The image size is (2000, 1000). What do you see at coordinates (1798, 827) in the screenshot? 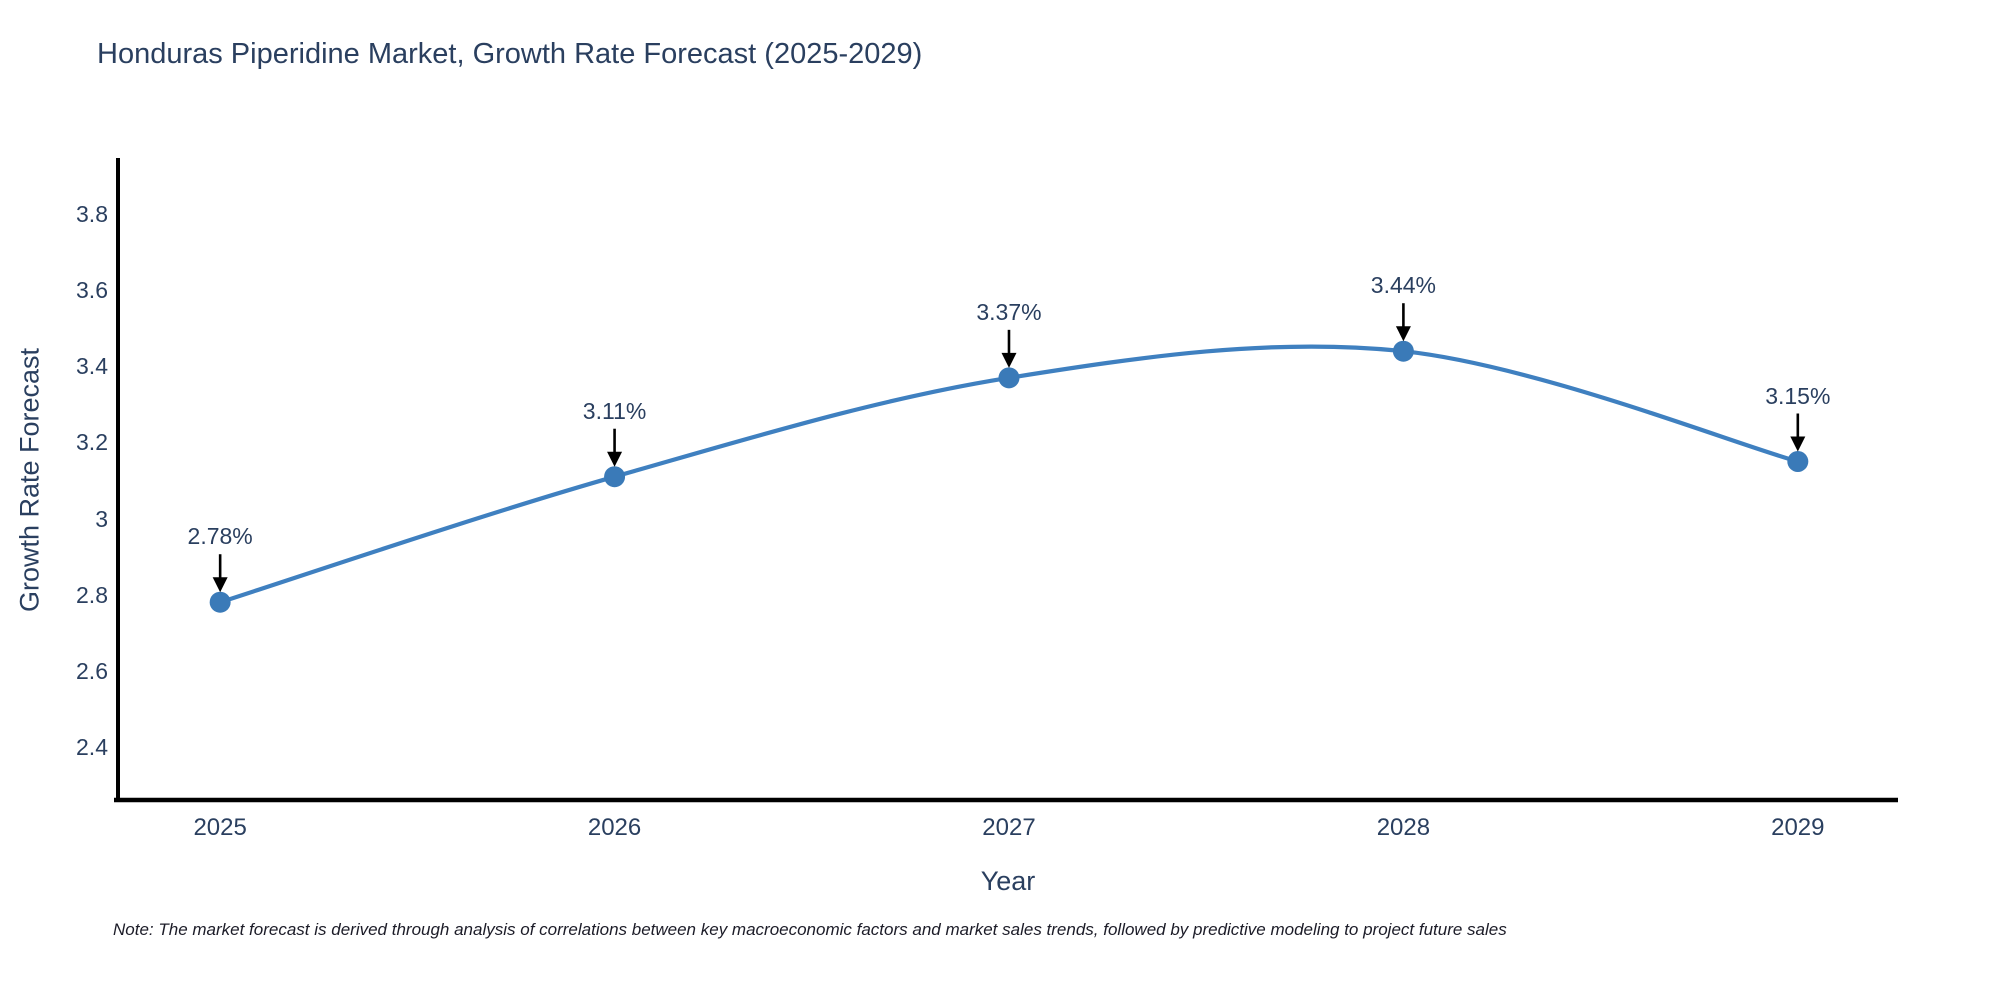
I see `x-tick-label: 2029` at bounding box center [1798, 827].